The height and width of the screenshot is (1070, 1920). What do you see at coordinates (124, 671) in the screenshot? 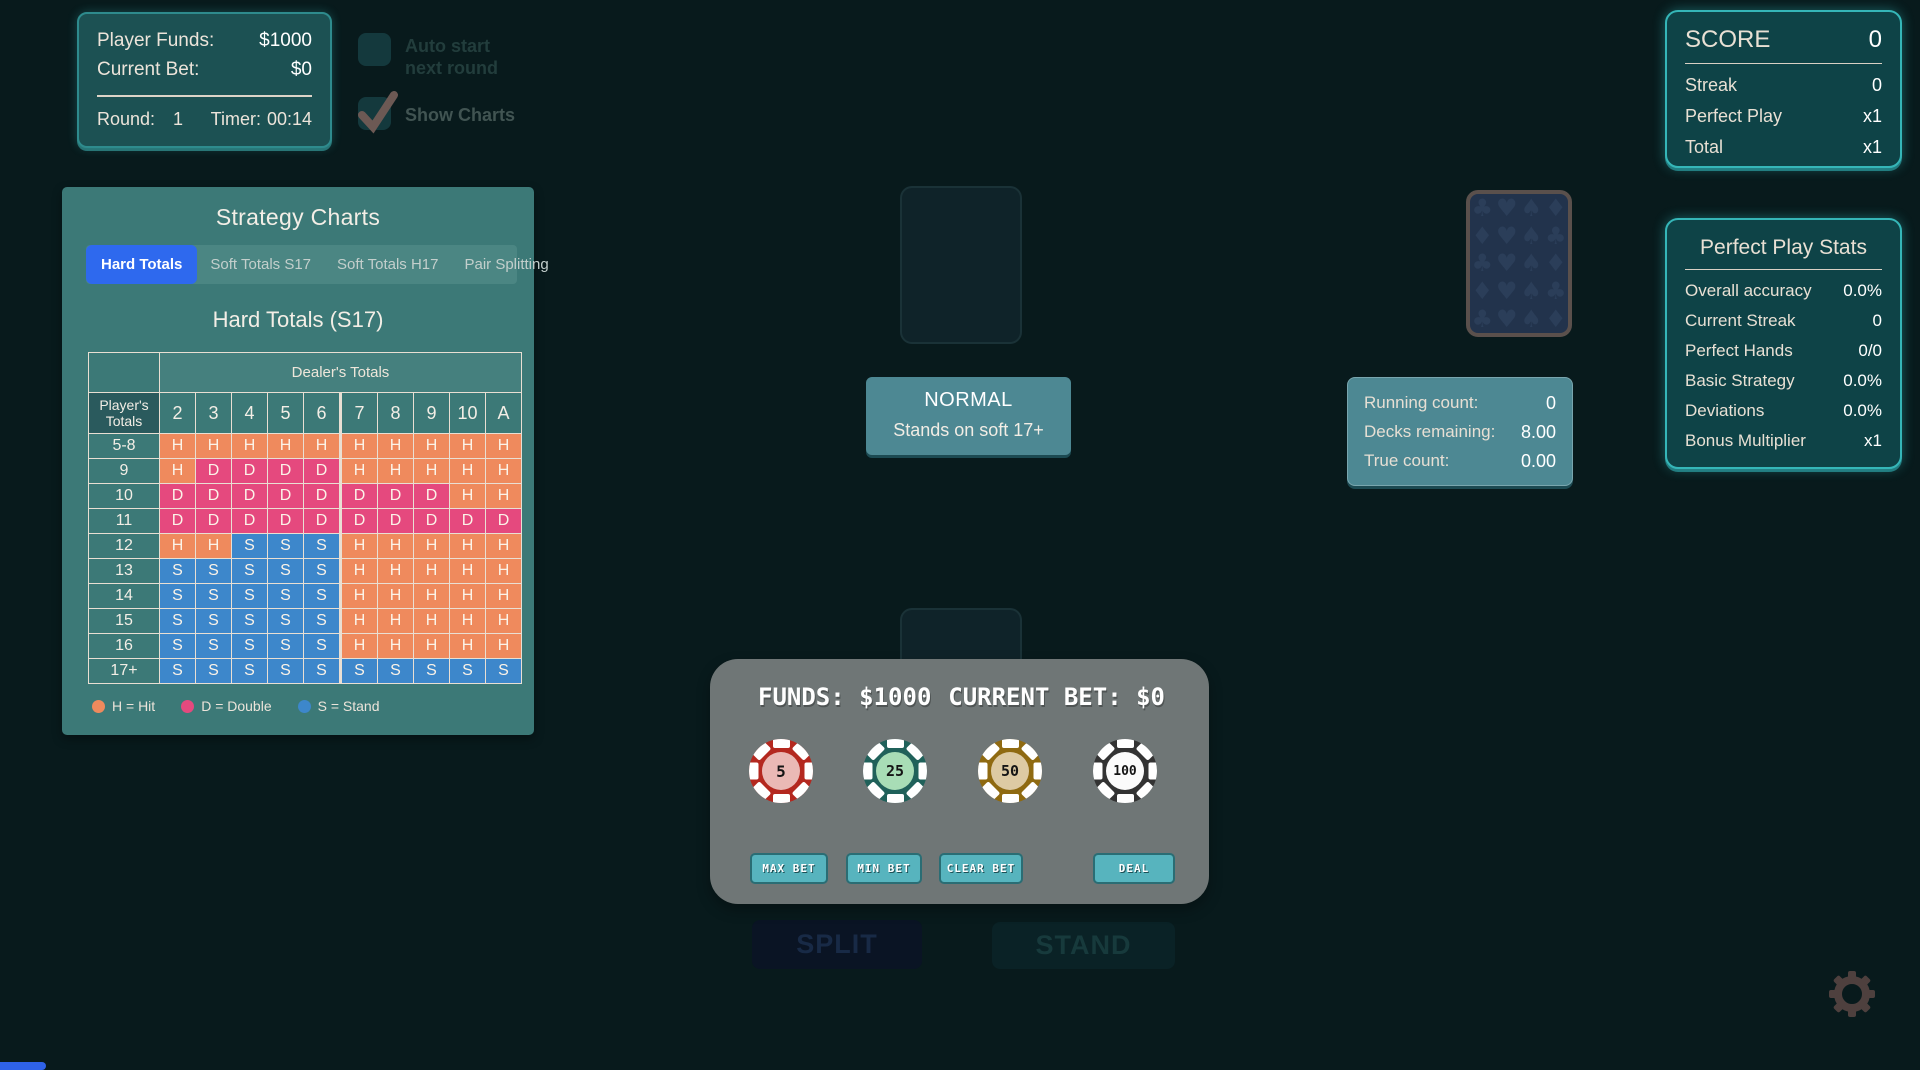
I see `player-total-label: 17+` at bounding box center [124, 671].